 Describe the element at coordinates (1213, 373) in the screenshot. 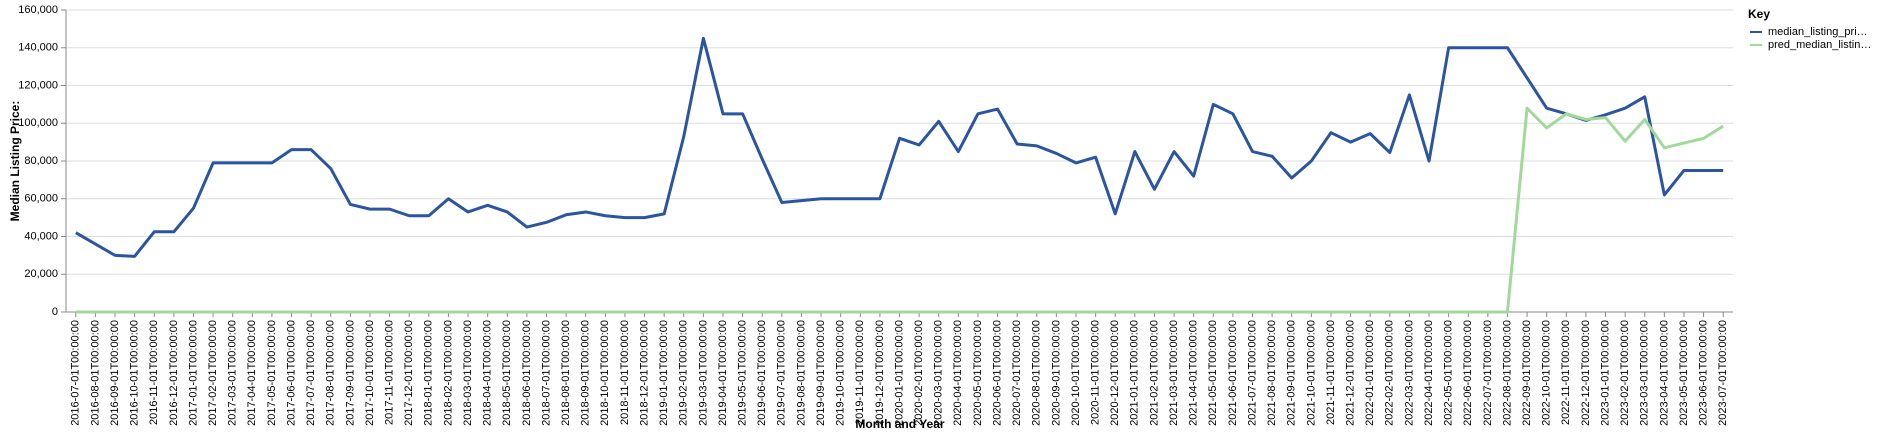

I see `x-tick-label: 2021-05-01T00:00:00` at that location.